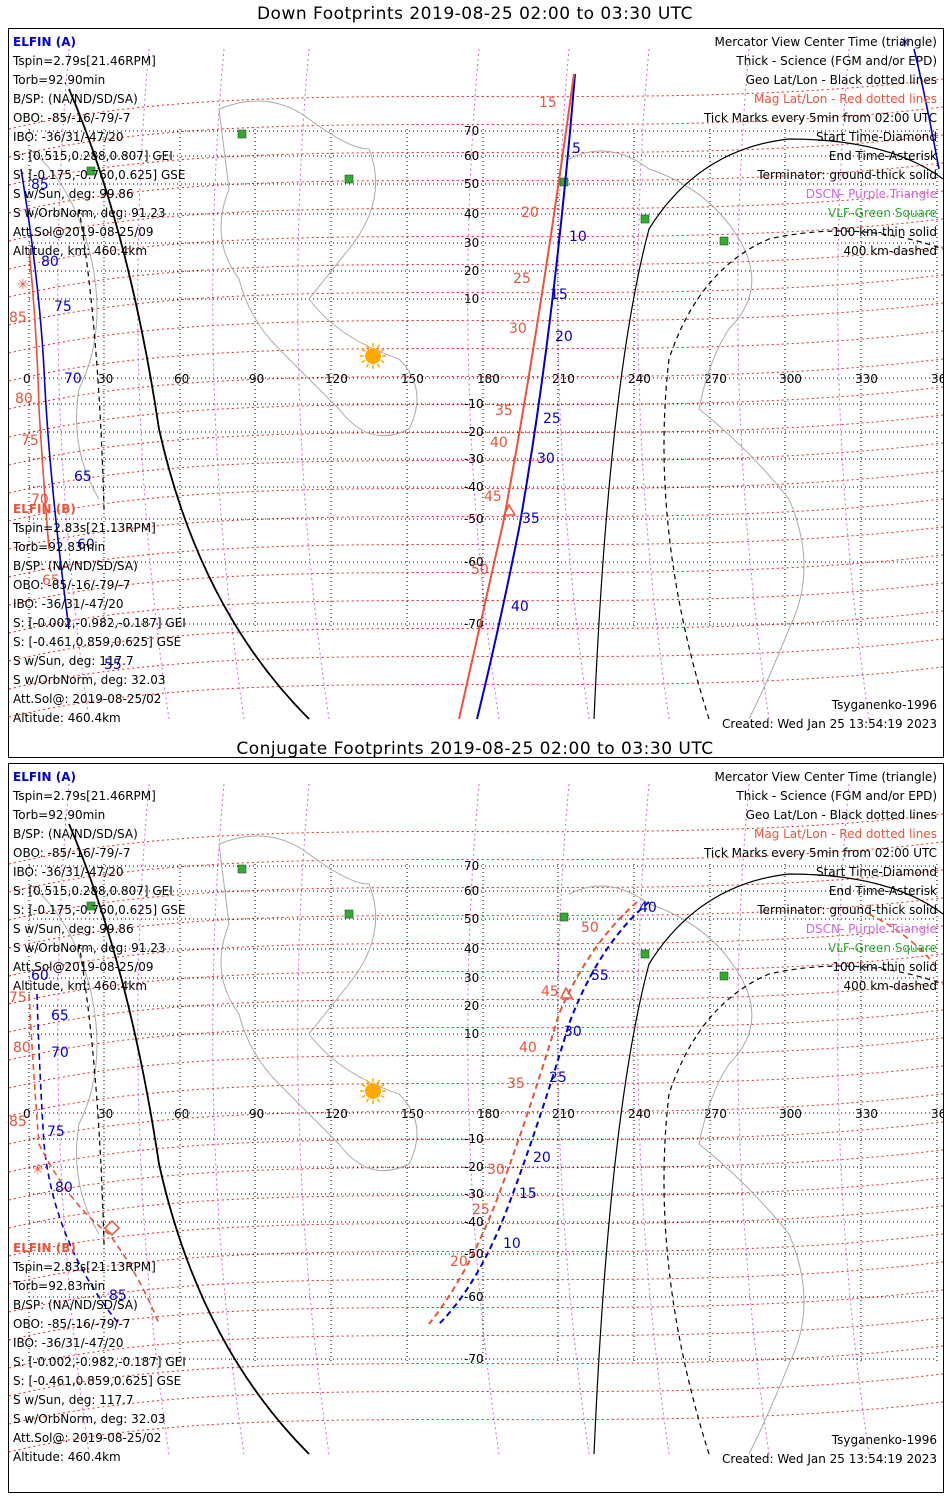 The height and width of the screenshot is (1500, 950). What do you see at coordinates (528, 1194) in the screenshot?
I see `elfin-a-tick-label: 15` at bounding box center [528, 1194].